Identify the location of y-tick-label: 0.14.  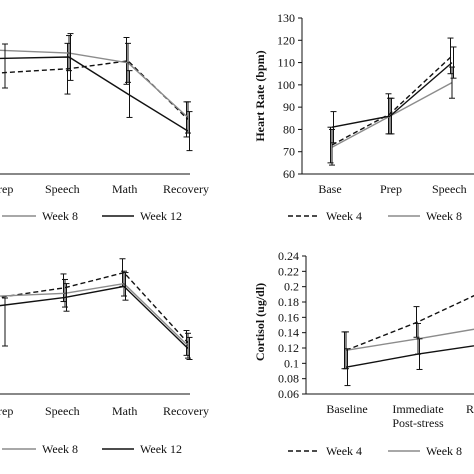
(288, 333).